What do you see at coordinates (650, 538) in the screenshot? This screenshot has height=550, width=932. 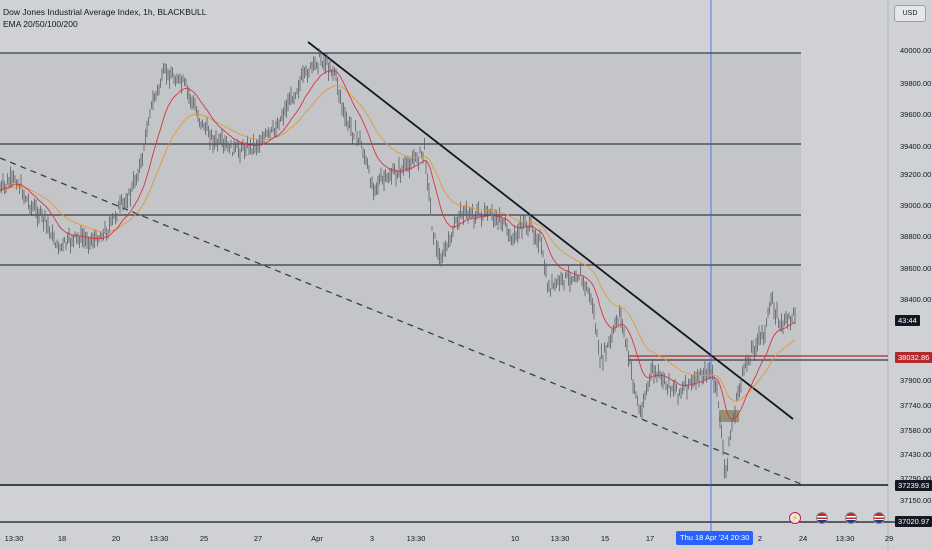 I see `time-axis-label: 17` at bounding box center [650, 538].